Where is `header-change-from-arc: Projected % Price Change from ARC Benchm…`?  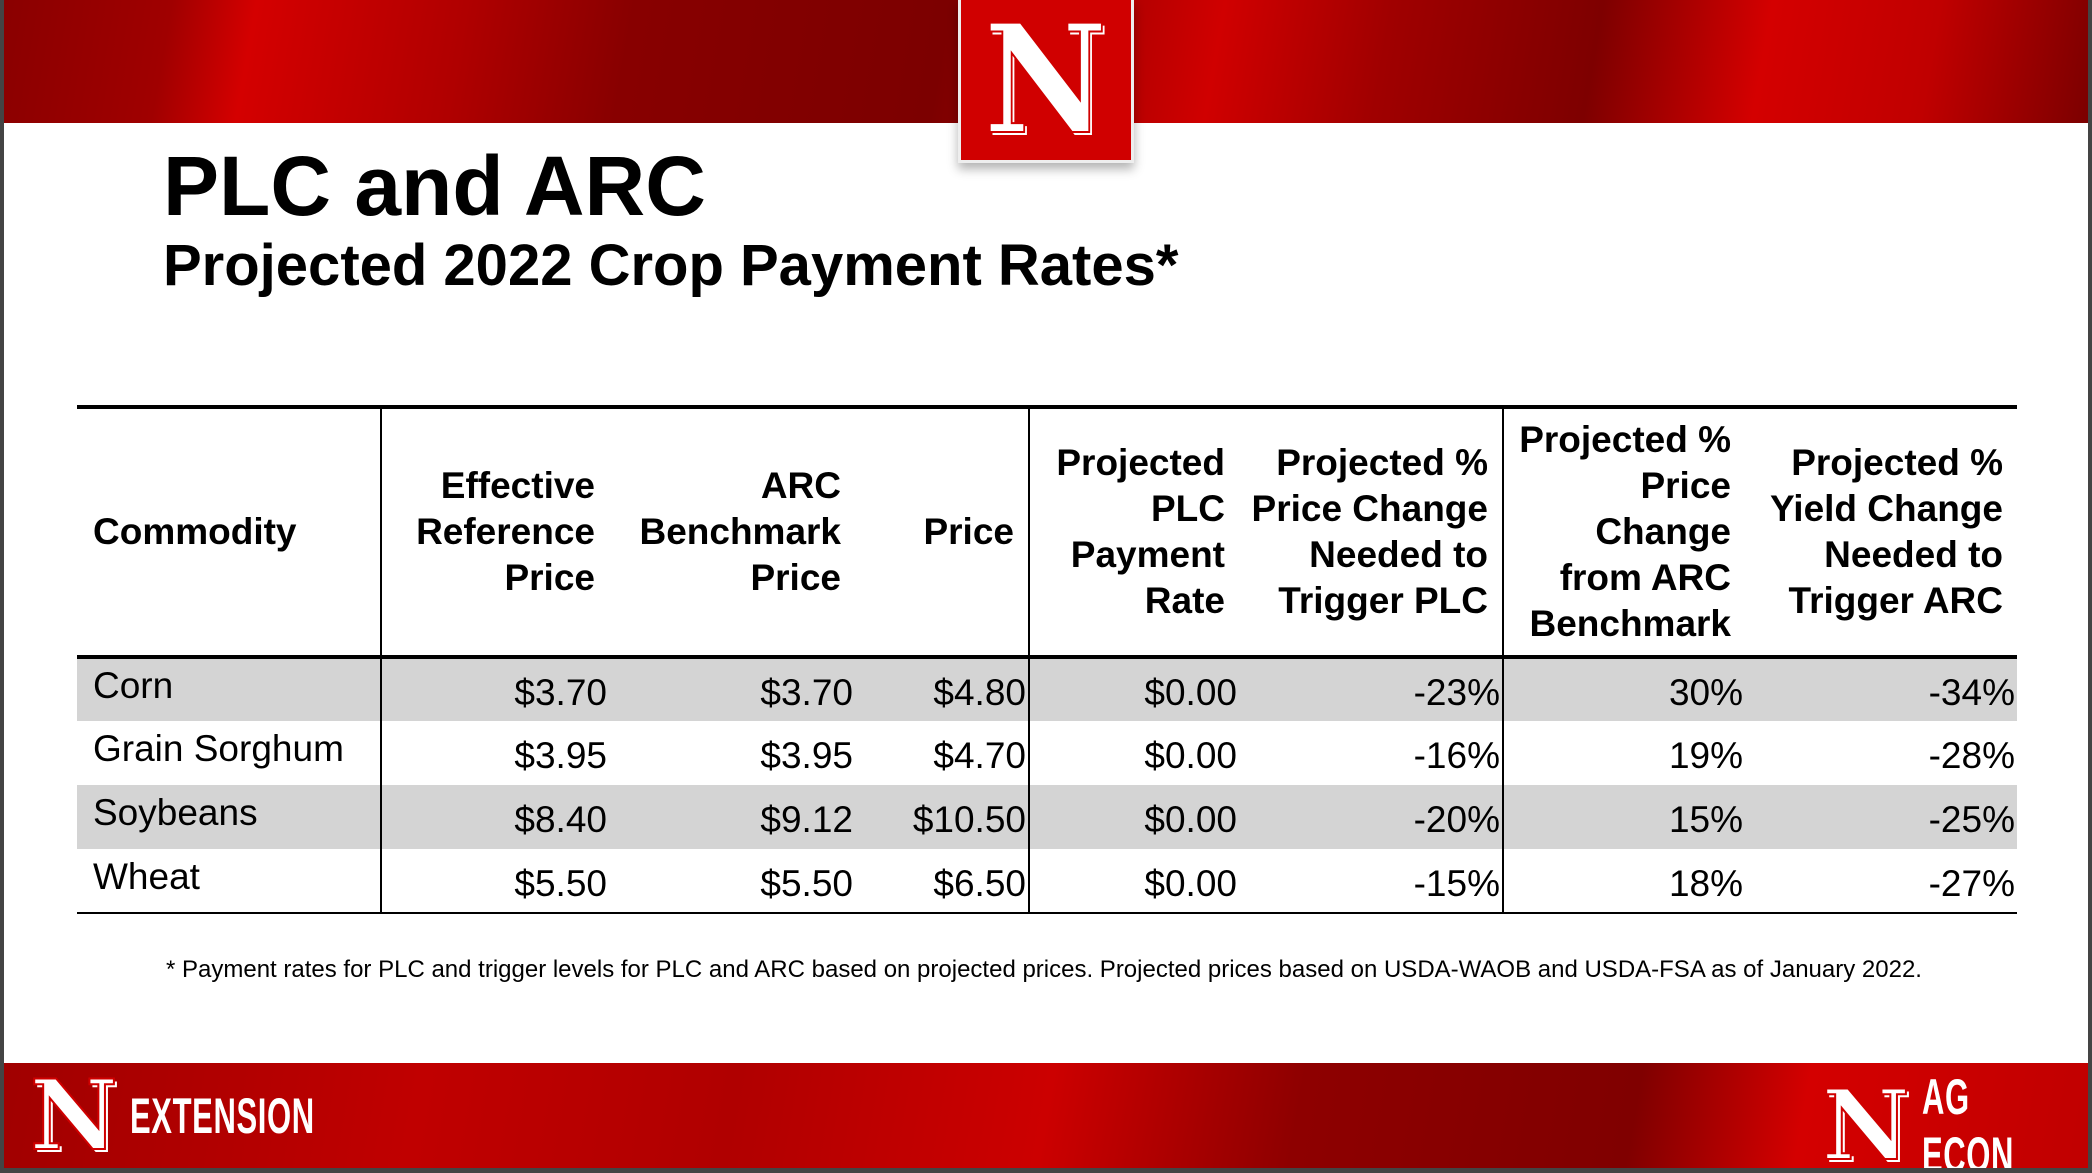 header-change-from-arc: Projected % Price Change from ARC Benchm… is located at coordinates (1624, 532).